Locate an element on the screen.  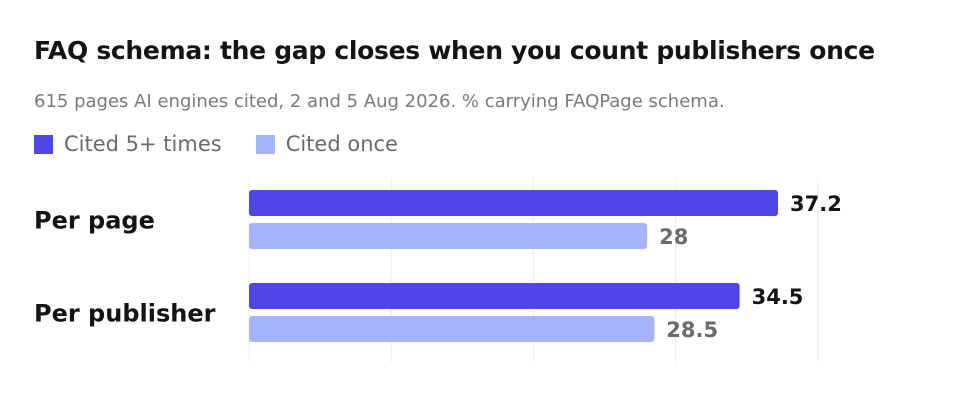
legend-item-series-2: Cited once is located at coordinates (326, 144).